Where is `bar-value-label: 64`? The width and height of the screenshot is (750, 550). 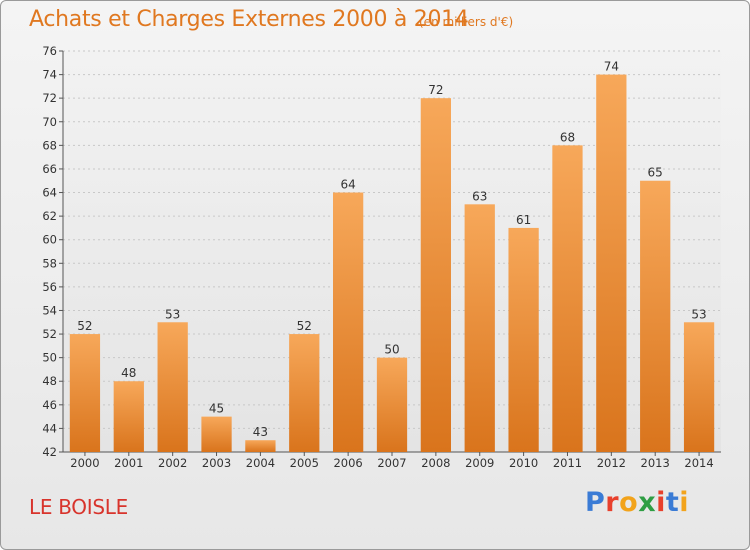 bar-value-label: 64 is located at coordinates (347, 185).